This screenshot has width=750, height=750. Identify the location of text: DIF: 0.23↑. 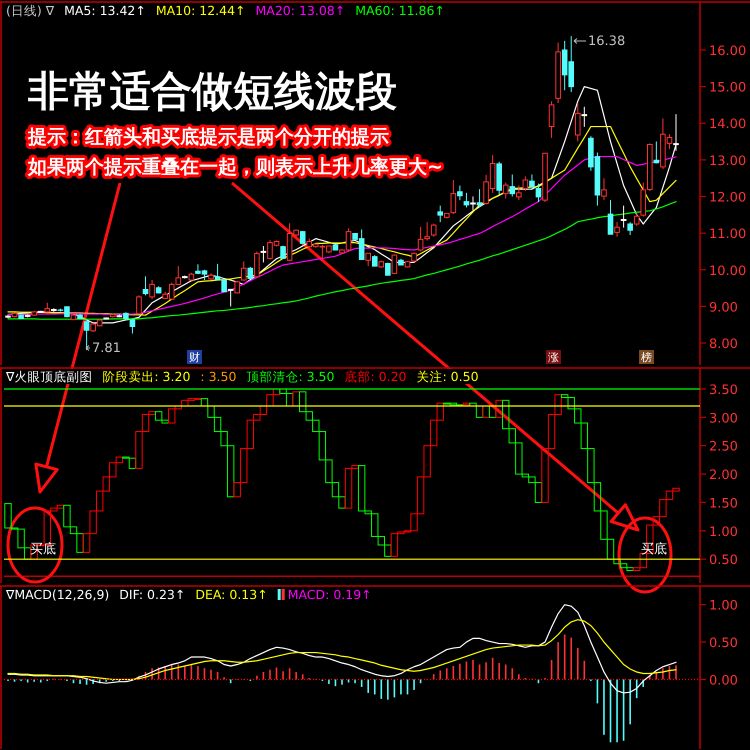
(152, 594).